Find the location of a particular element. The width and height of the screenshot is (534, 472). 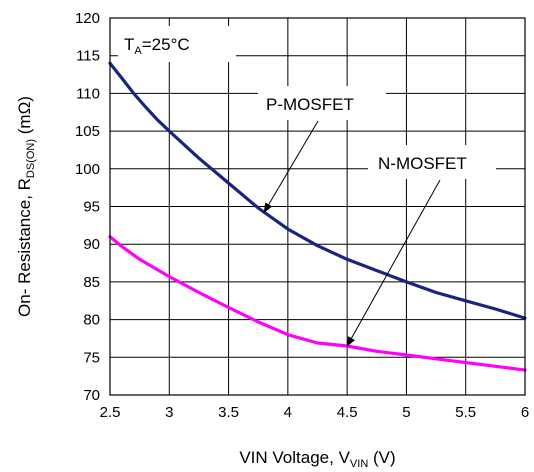

condition-label-box is located at coordinates (177, 44).